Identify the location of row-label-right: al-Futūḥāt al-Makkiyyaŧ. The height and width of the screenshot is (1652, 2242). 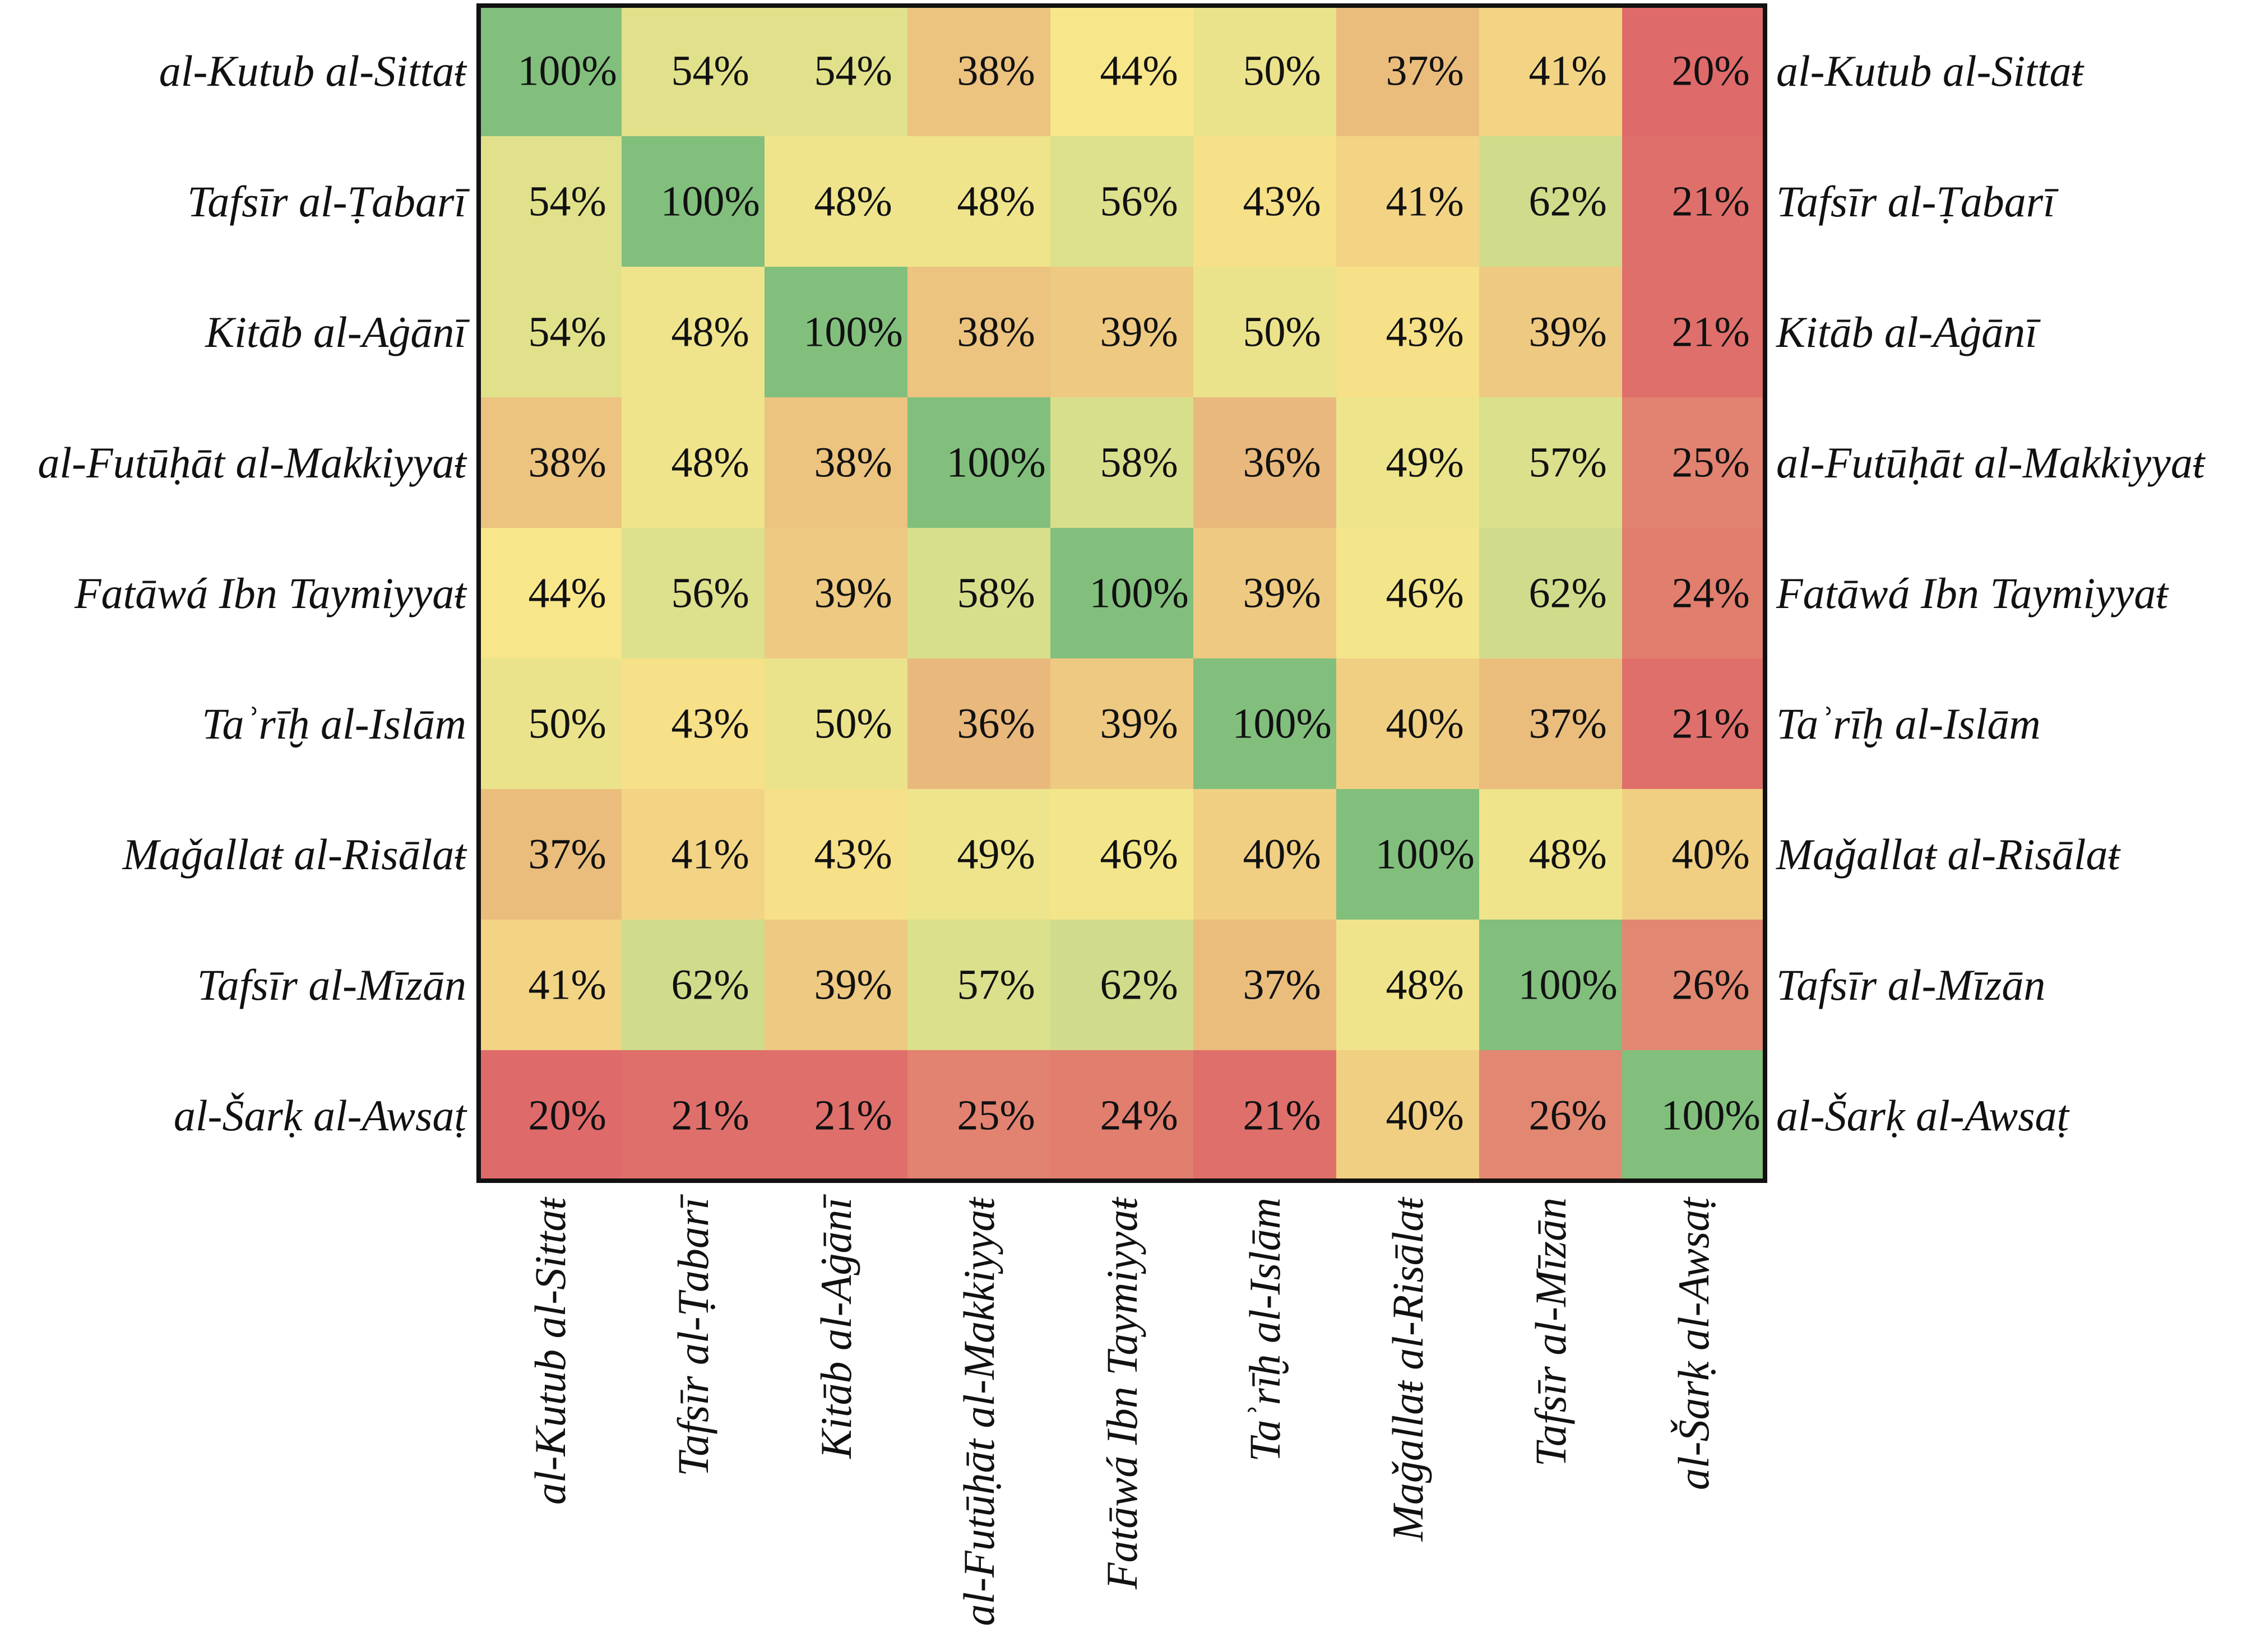
(1991, 462).